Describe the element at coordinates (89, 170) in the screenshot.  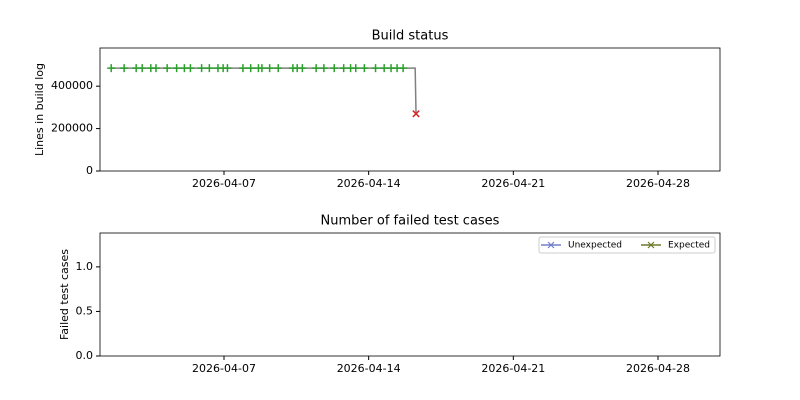
I see `y-tick-label: 0` at that location.